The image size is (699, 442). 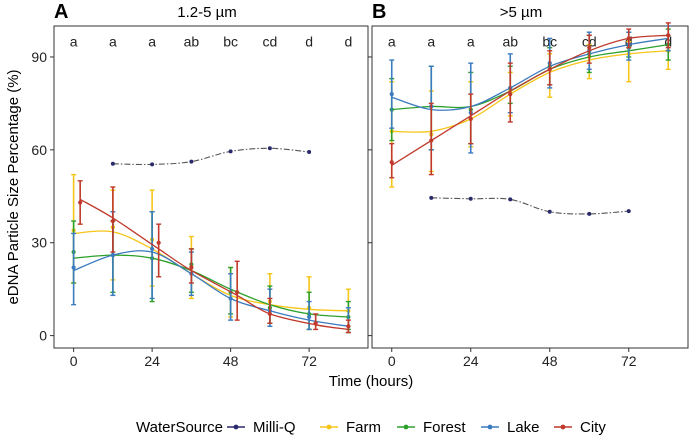 I want to click on legend-forest-marker, so click(x=406, y=427).